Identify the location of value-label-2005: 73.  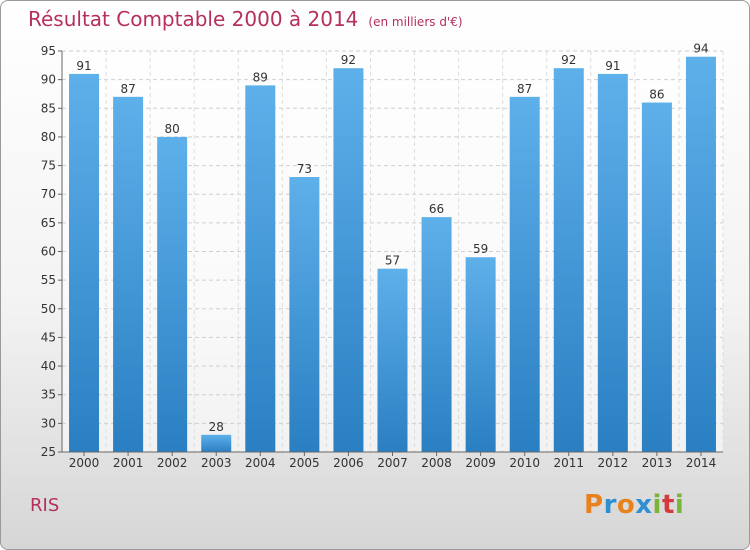
(304, 169).